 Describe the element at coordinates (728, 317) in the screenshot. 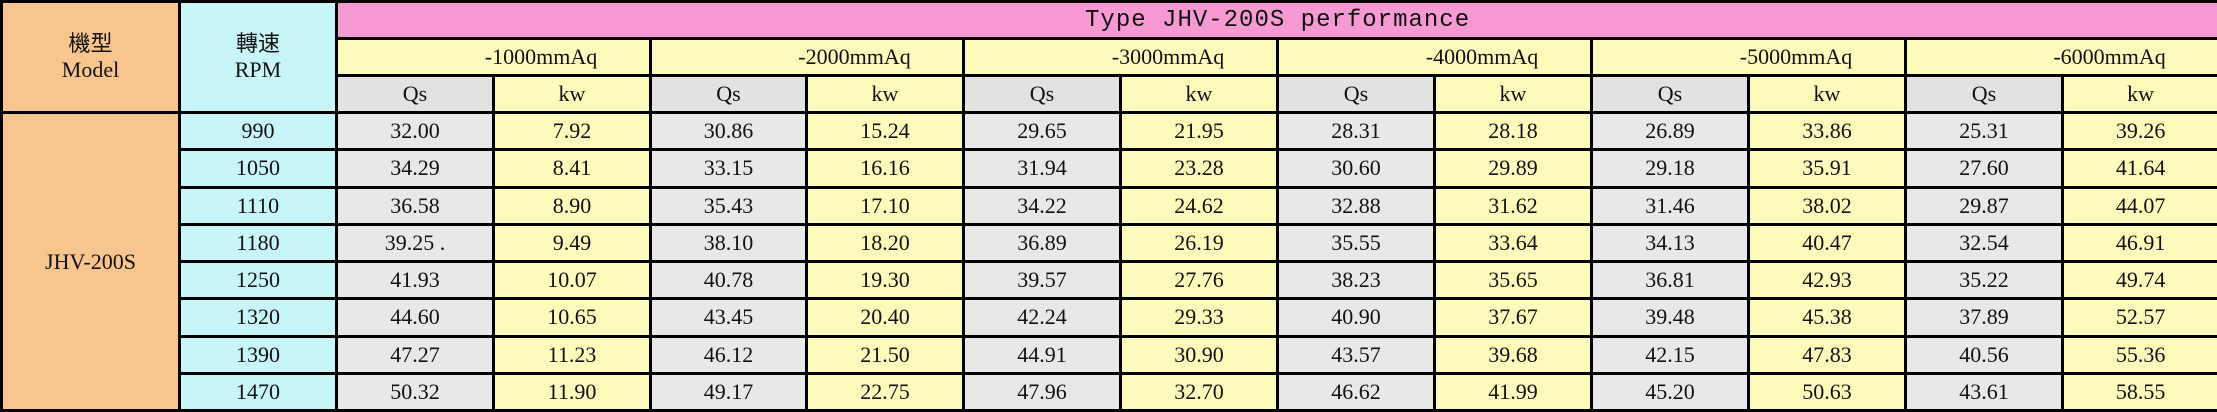

I see `qs-cell: 43.45` at that location.